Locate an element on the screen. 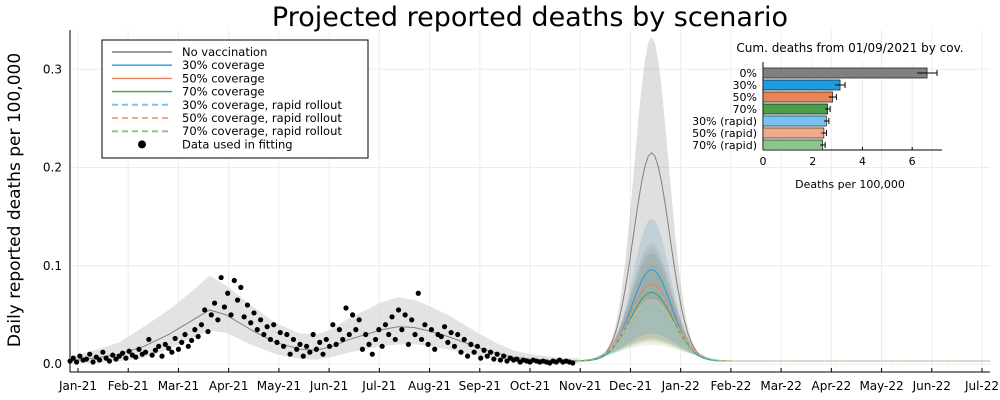  x-tick-label: Jul-22 is located at coordinates (981, 386).